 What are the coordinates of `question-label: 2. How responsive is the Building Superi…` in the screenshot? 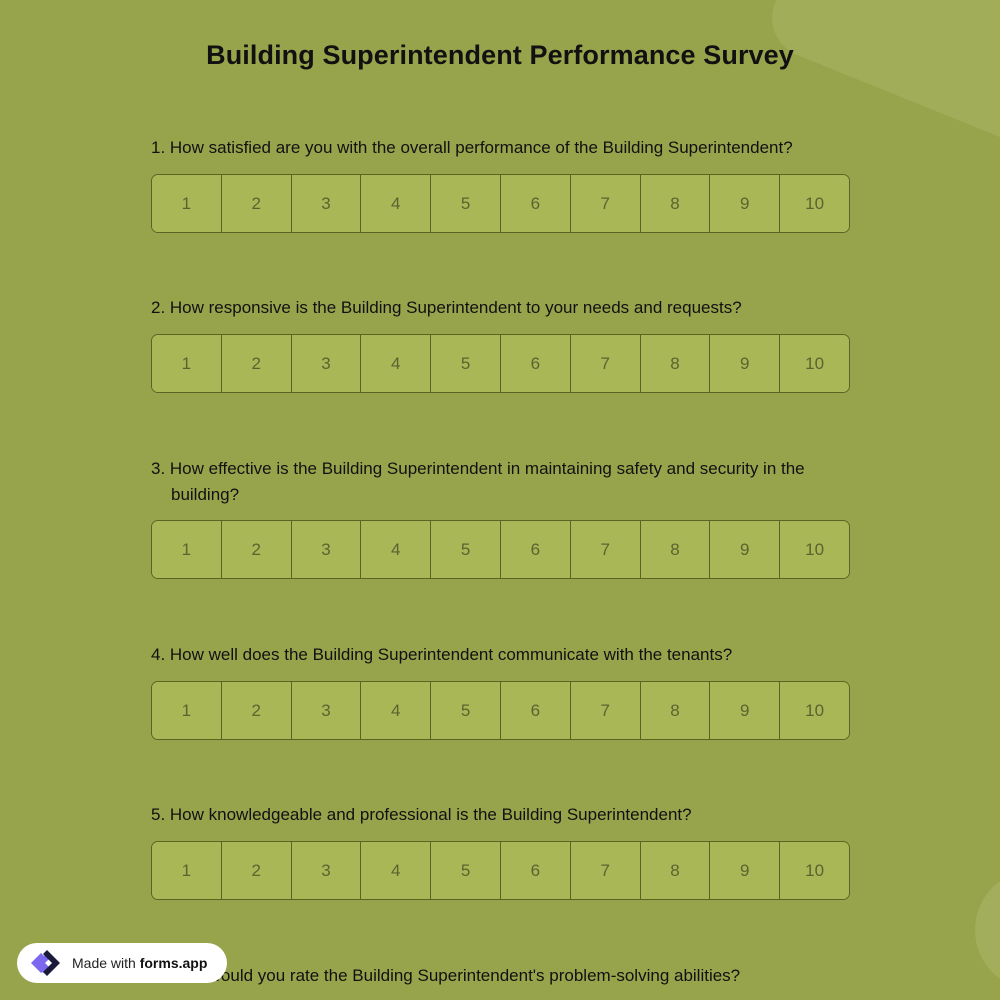 It's located at (446, 307).